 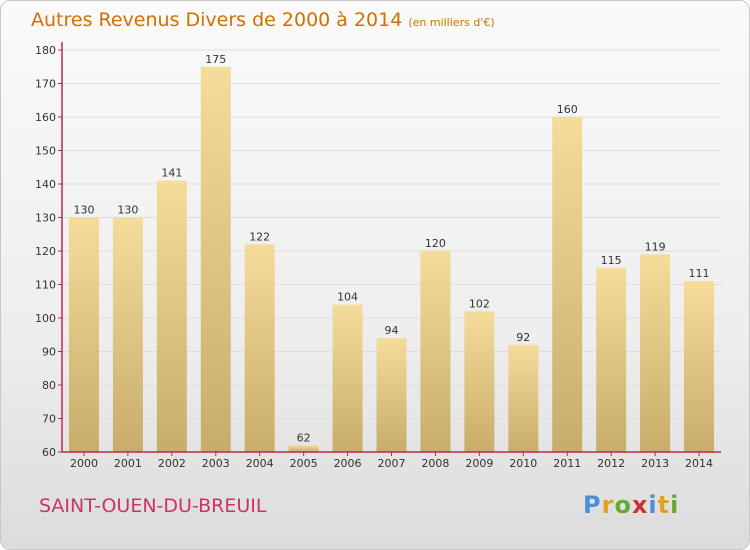 I want to click on subtitle-text: (en milliers d'€), so click(x=451, y=22).